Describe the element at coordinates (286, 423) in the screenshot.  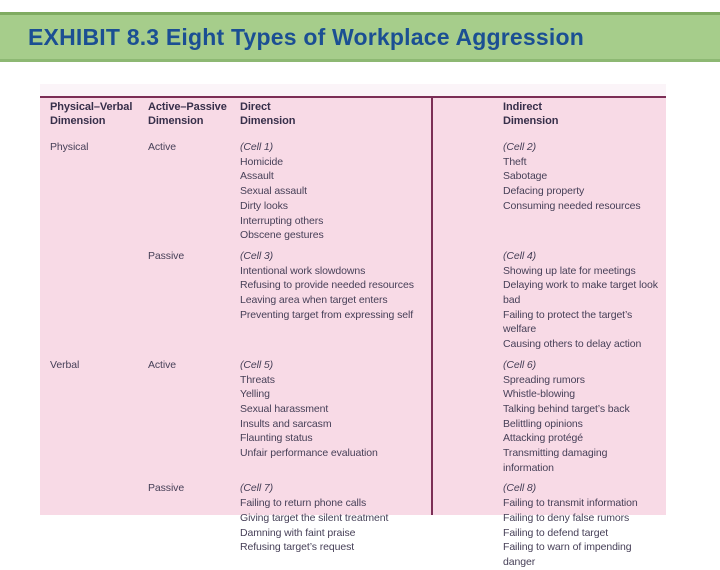
I see `aggression-item: Insults and sarcasm` at that location.